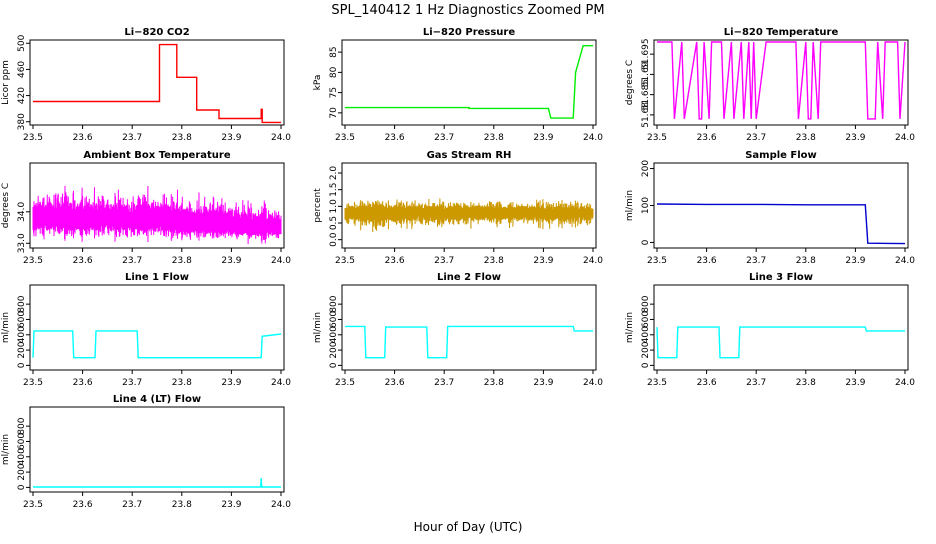 The height and width of the screenshot is (544, 936). I want to click on y-tick-label: 70, so click(334, 113).